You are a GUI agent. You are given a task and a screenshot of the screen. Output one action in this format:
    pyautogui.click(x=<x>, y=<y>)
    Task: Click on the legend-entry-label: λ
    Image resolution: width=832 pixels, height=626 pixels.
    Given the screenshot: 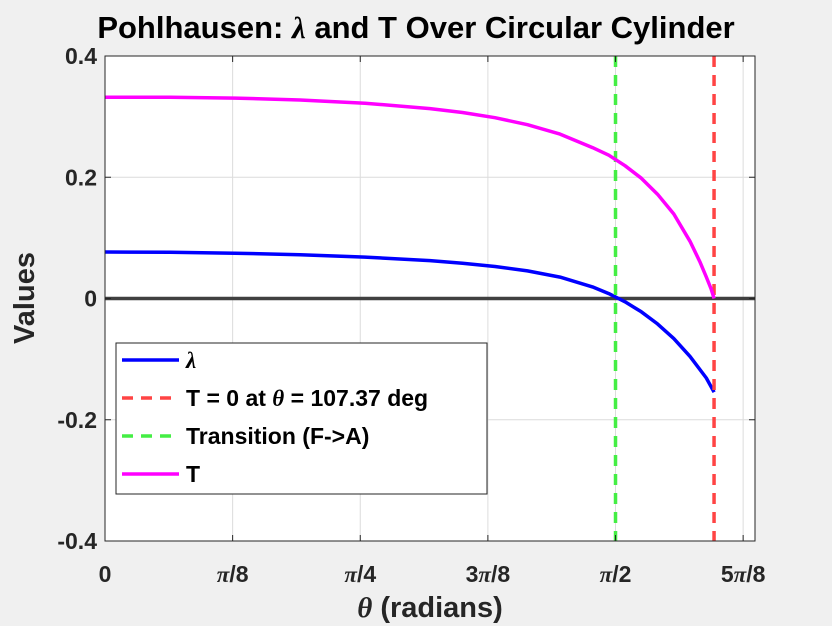 What is the action you would take?
    pyautogui.click(x=190, y=360)
    